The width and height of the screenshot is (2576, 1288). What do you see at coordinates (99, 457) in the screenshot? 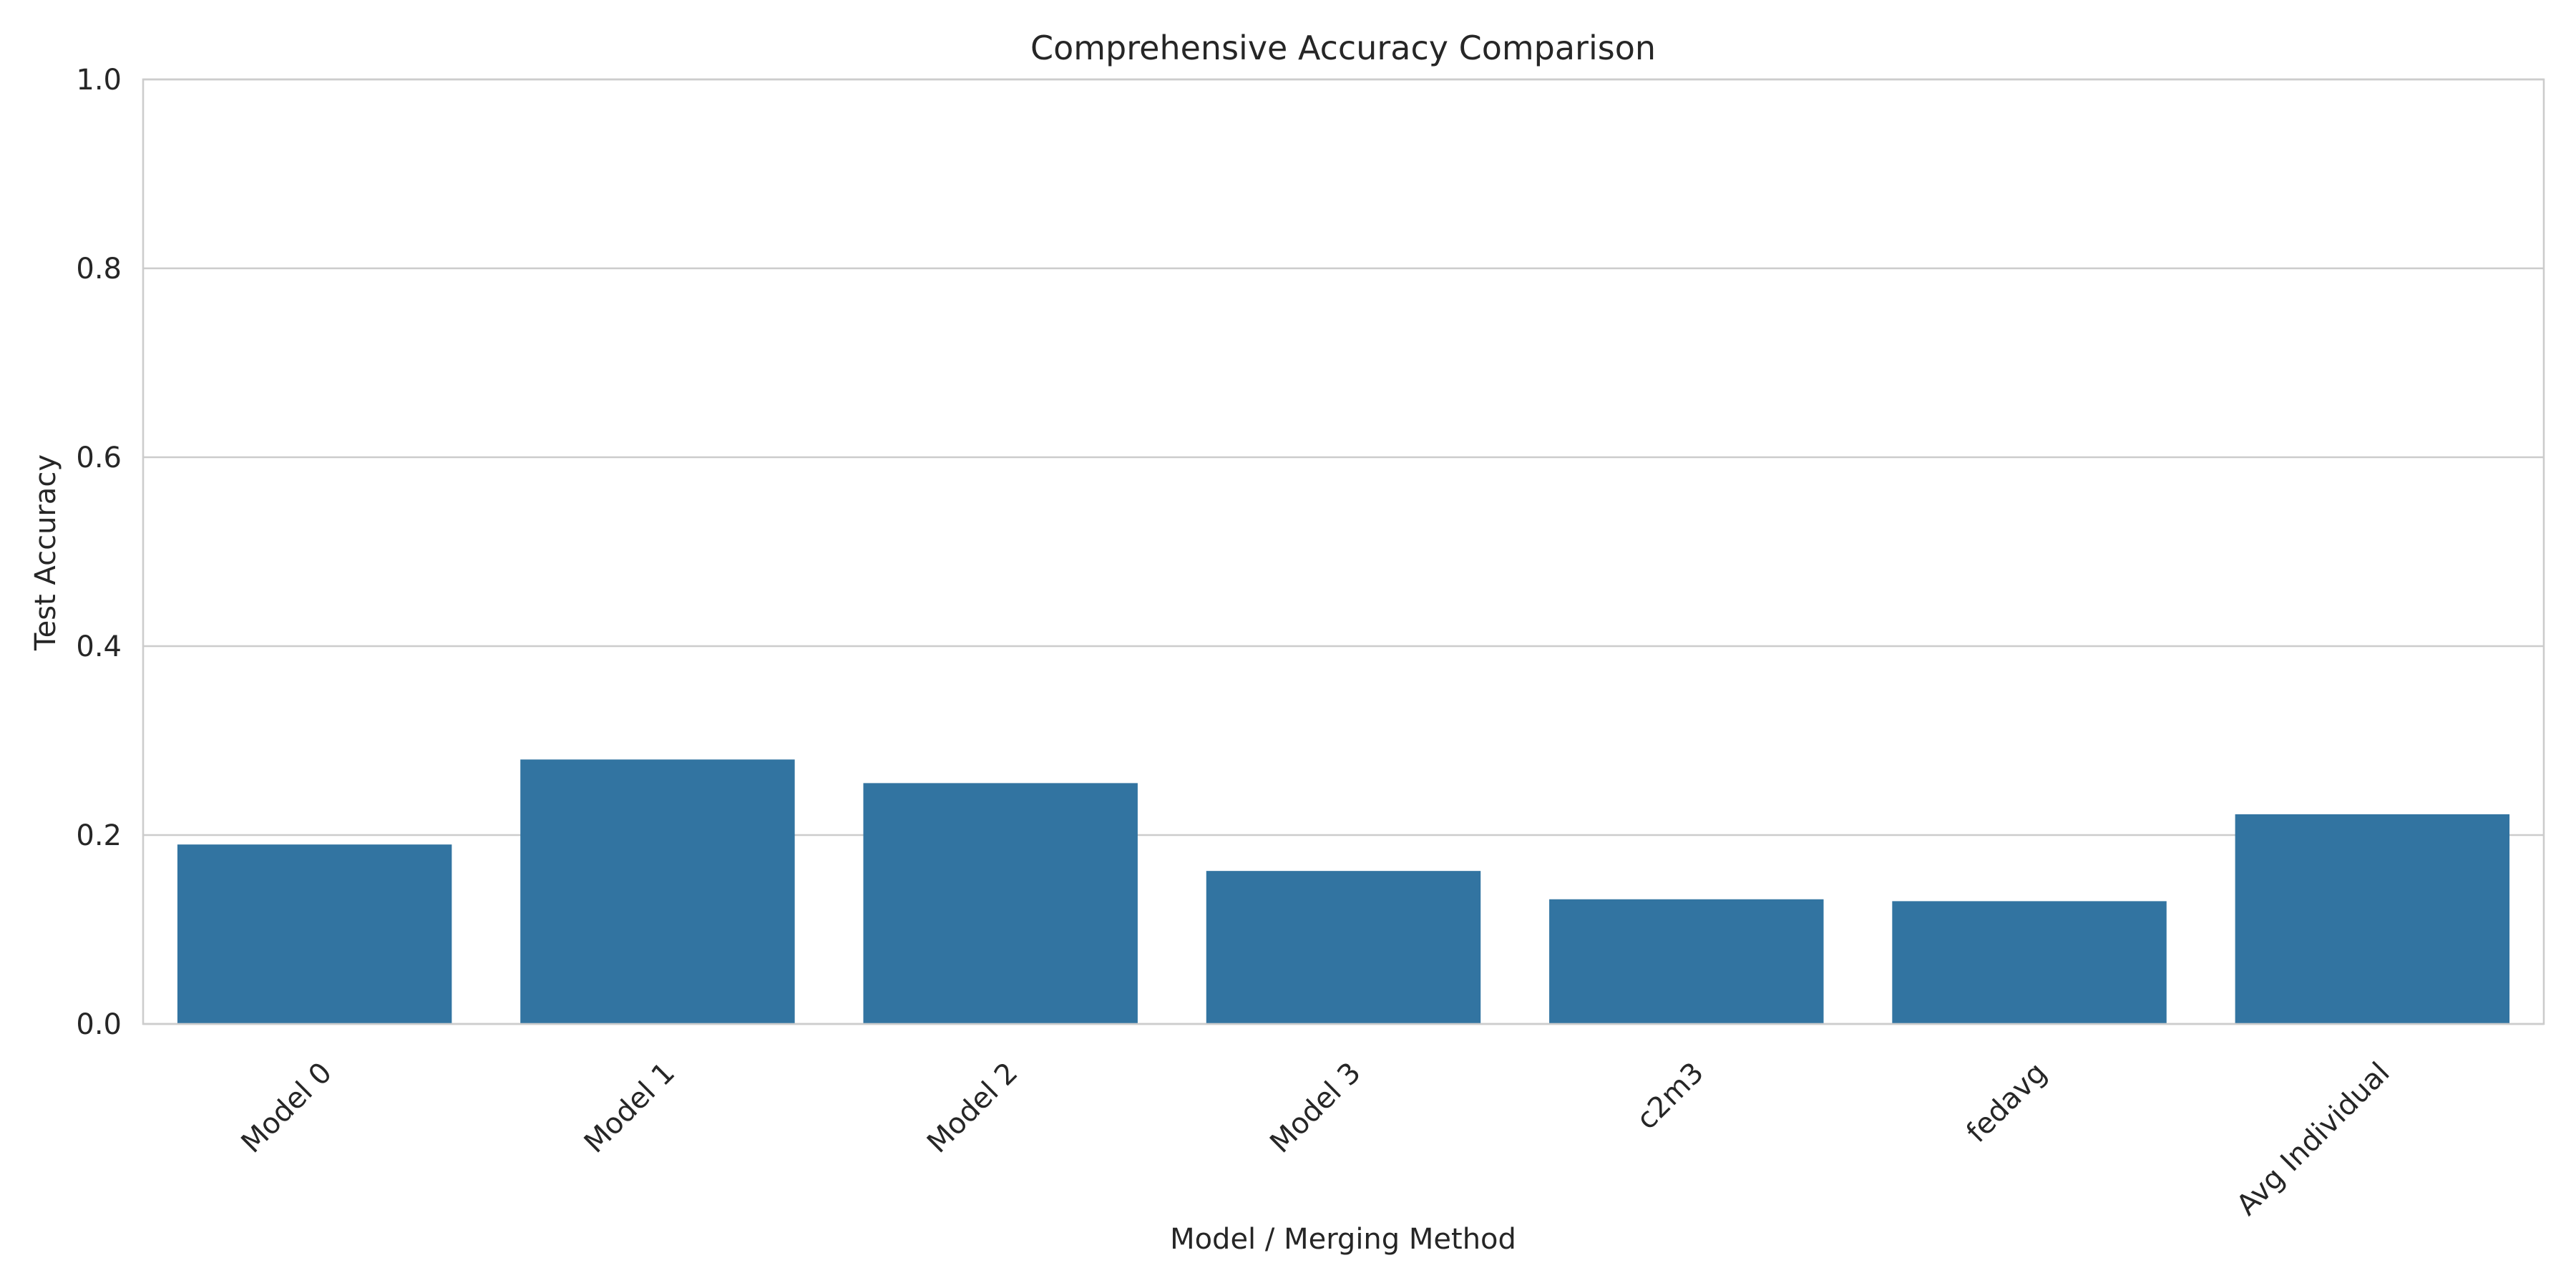
I see `y-tick-label: 0.6` at bounding box center [99, 457].